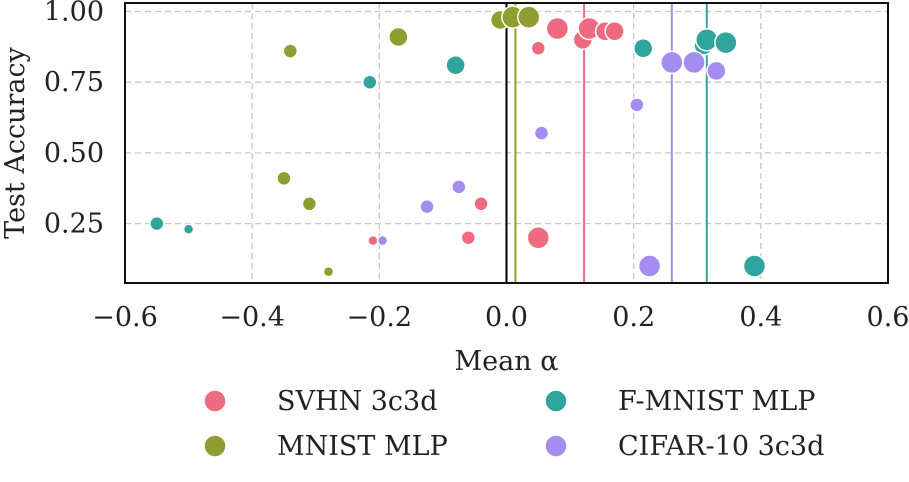 Image resolution: width=909 pixels, height=482 pixels. Describe the element at coordinates (74, 13) in the screenshot. I see `y-tick-label: 1.00` at that location.